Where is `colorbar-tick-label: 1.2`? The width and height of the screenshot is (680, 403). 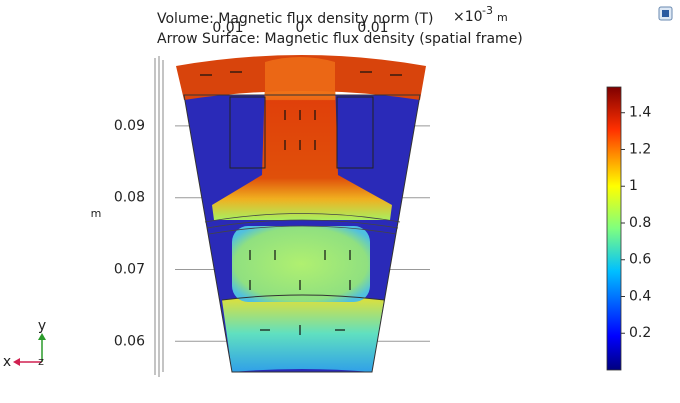 colorbar-tick-label: 1.2 is located at coordinates (640, 149).